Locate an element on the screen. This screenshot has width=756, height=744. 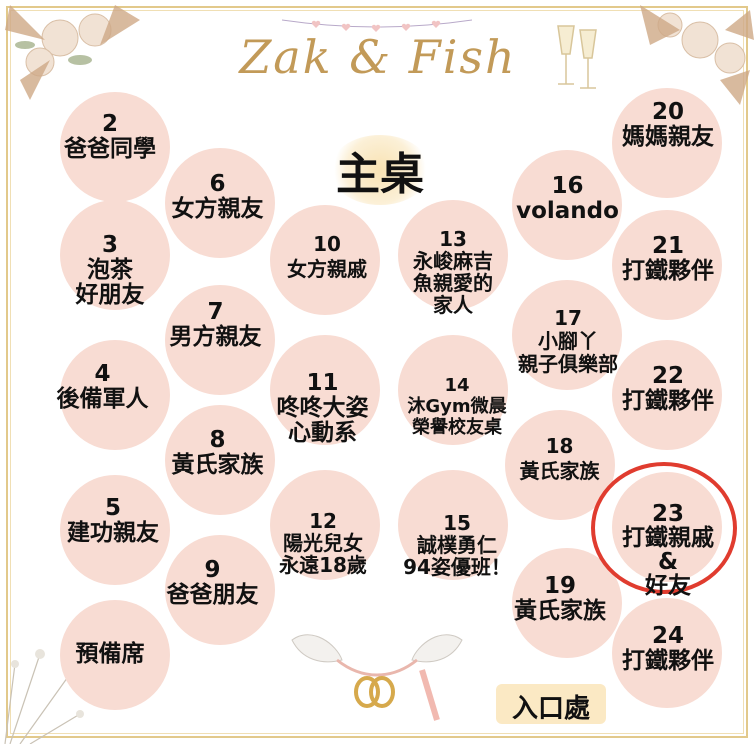
table-13: 13 永峻麻吉 魚親愛的 家人 is located at coordinates (453, 261).